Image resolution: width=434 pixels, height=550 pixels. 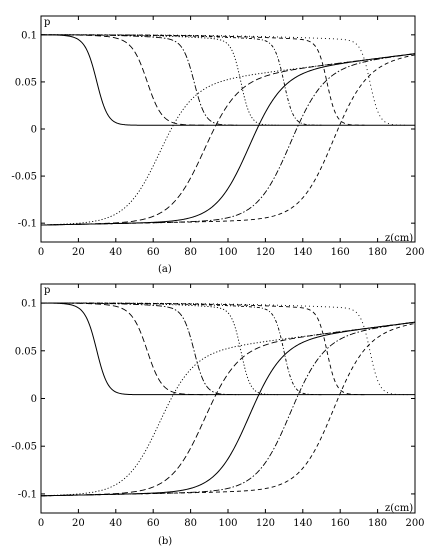 I want to click on panel-a-ylabel: p, so click(x=47, y=22).